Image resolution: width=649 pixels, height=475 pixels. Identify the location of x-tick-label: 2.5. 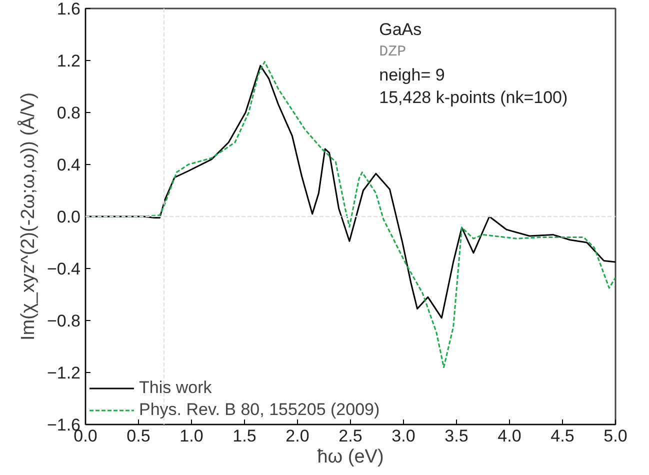
(350, 436).